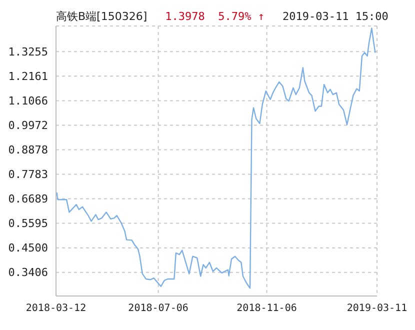 Image resolution: width=415 pixels, height=330 pixels. What do you see at coordinates (158, 308) in the screenshot?
I see `x-tick-label: 2018-07-06` at bounding box center [158, 308].